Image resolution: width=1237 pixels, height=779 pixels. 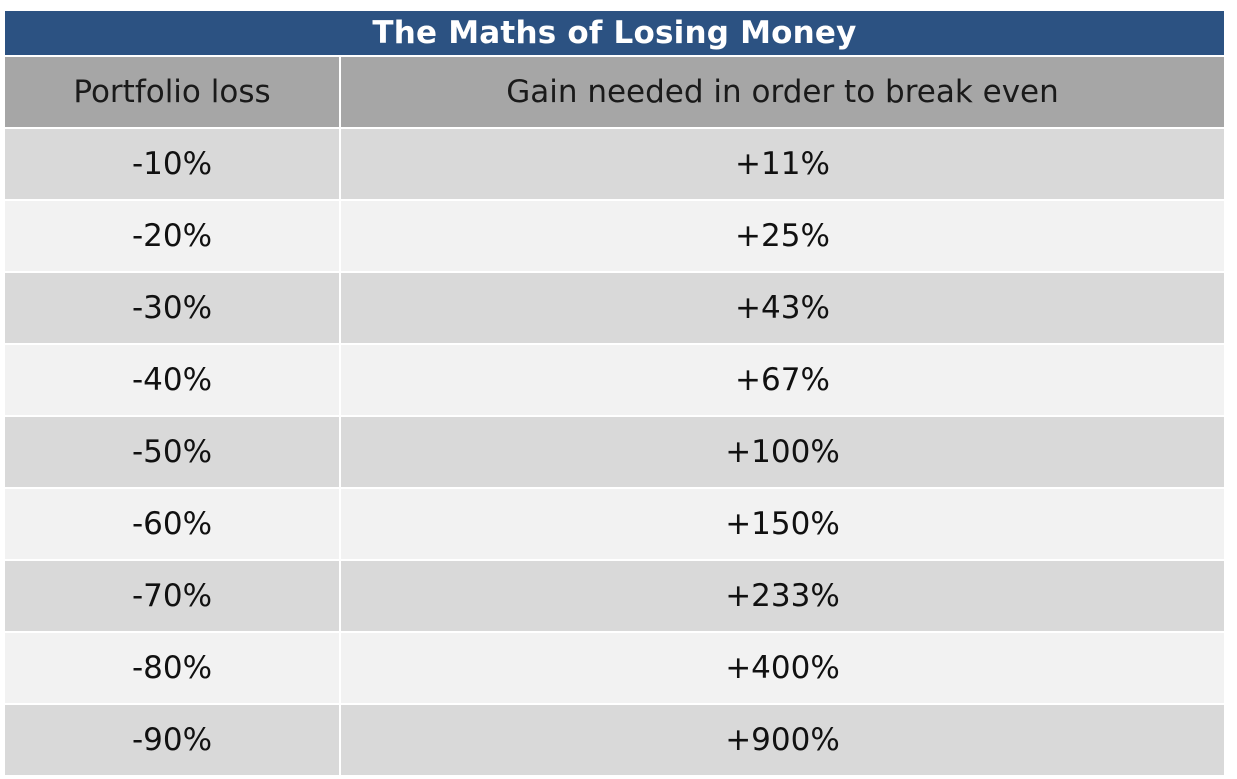 What do you see at coordinates (614, 33) in the screenshot?
I see `table-title: The Maths of Losing Money` at bounding box center [614, 33].